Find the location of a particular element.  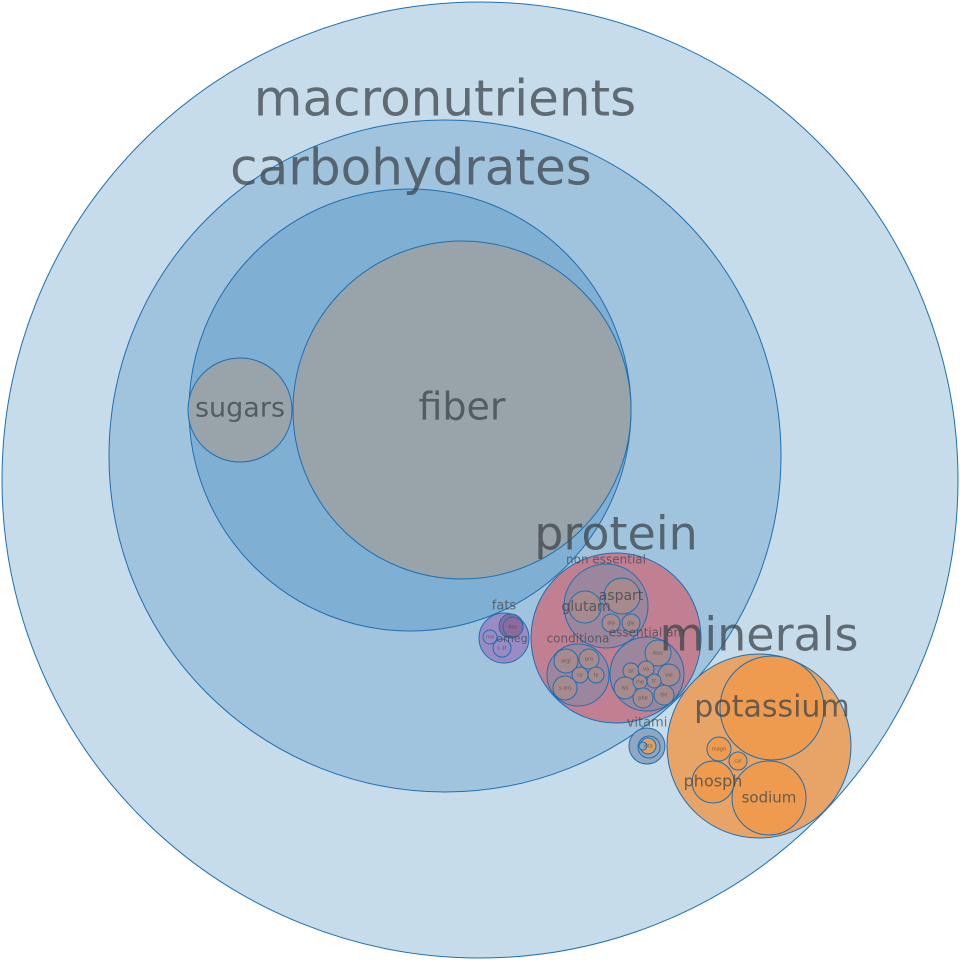

label-va: va is located at coordinates (646, 670).